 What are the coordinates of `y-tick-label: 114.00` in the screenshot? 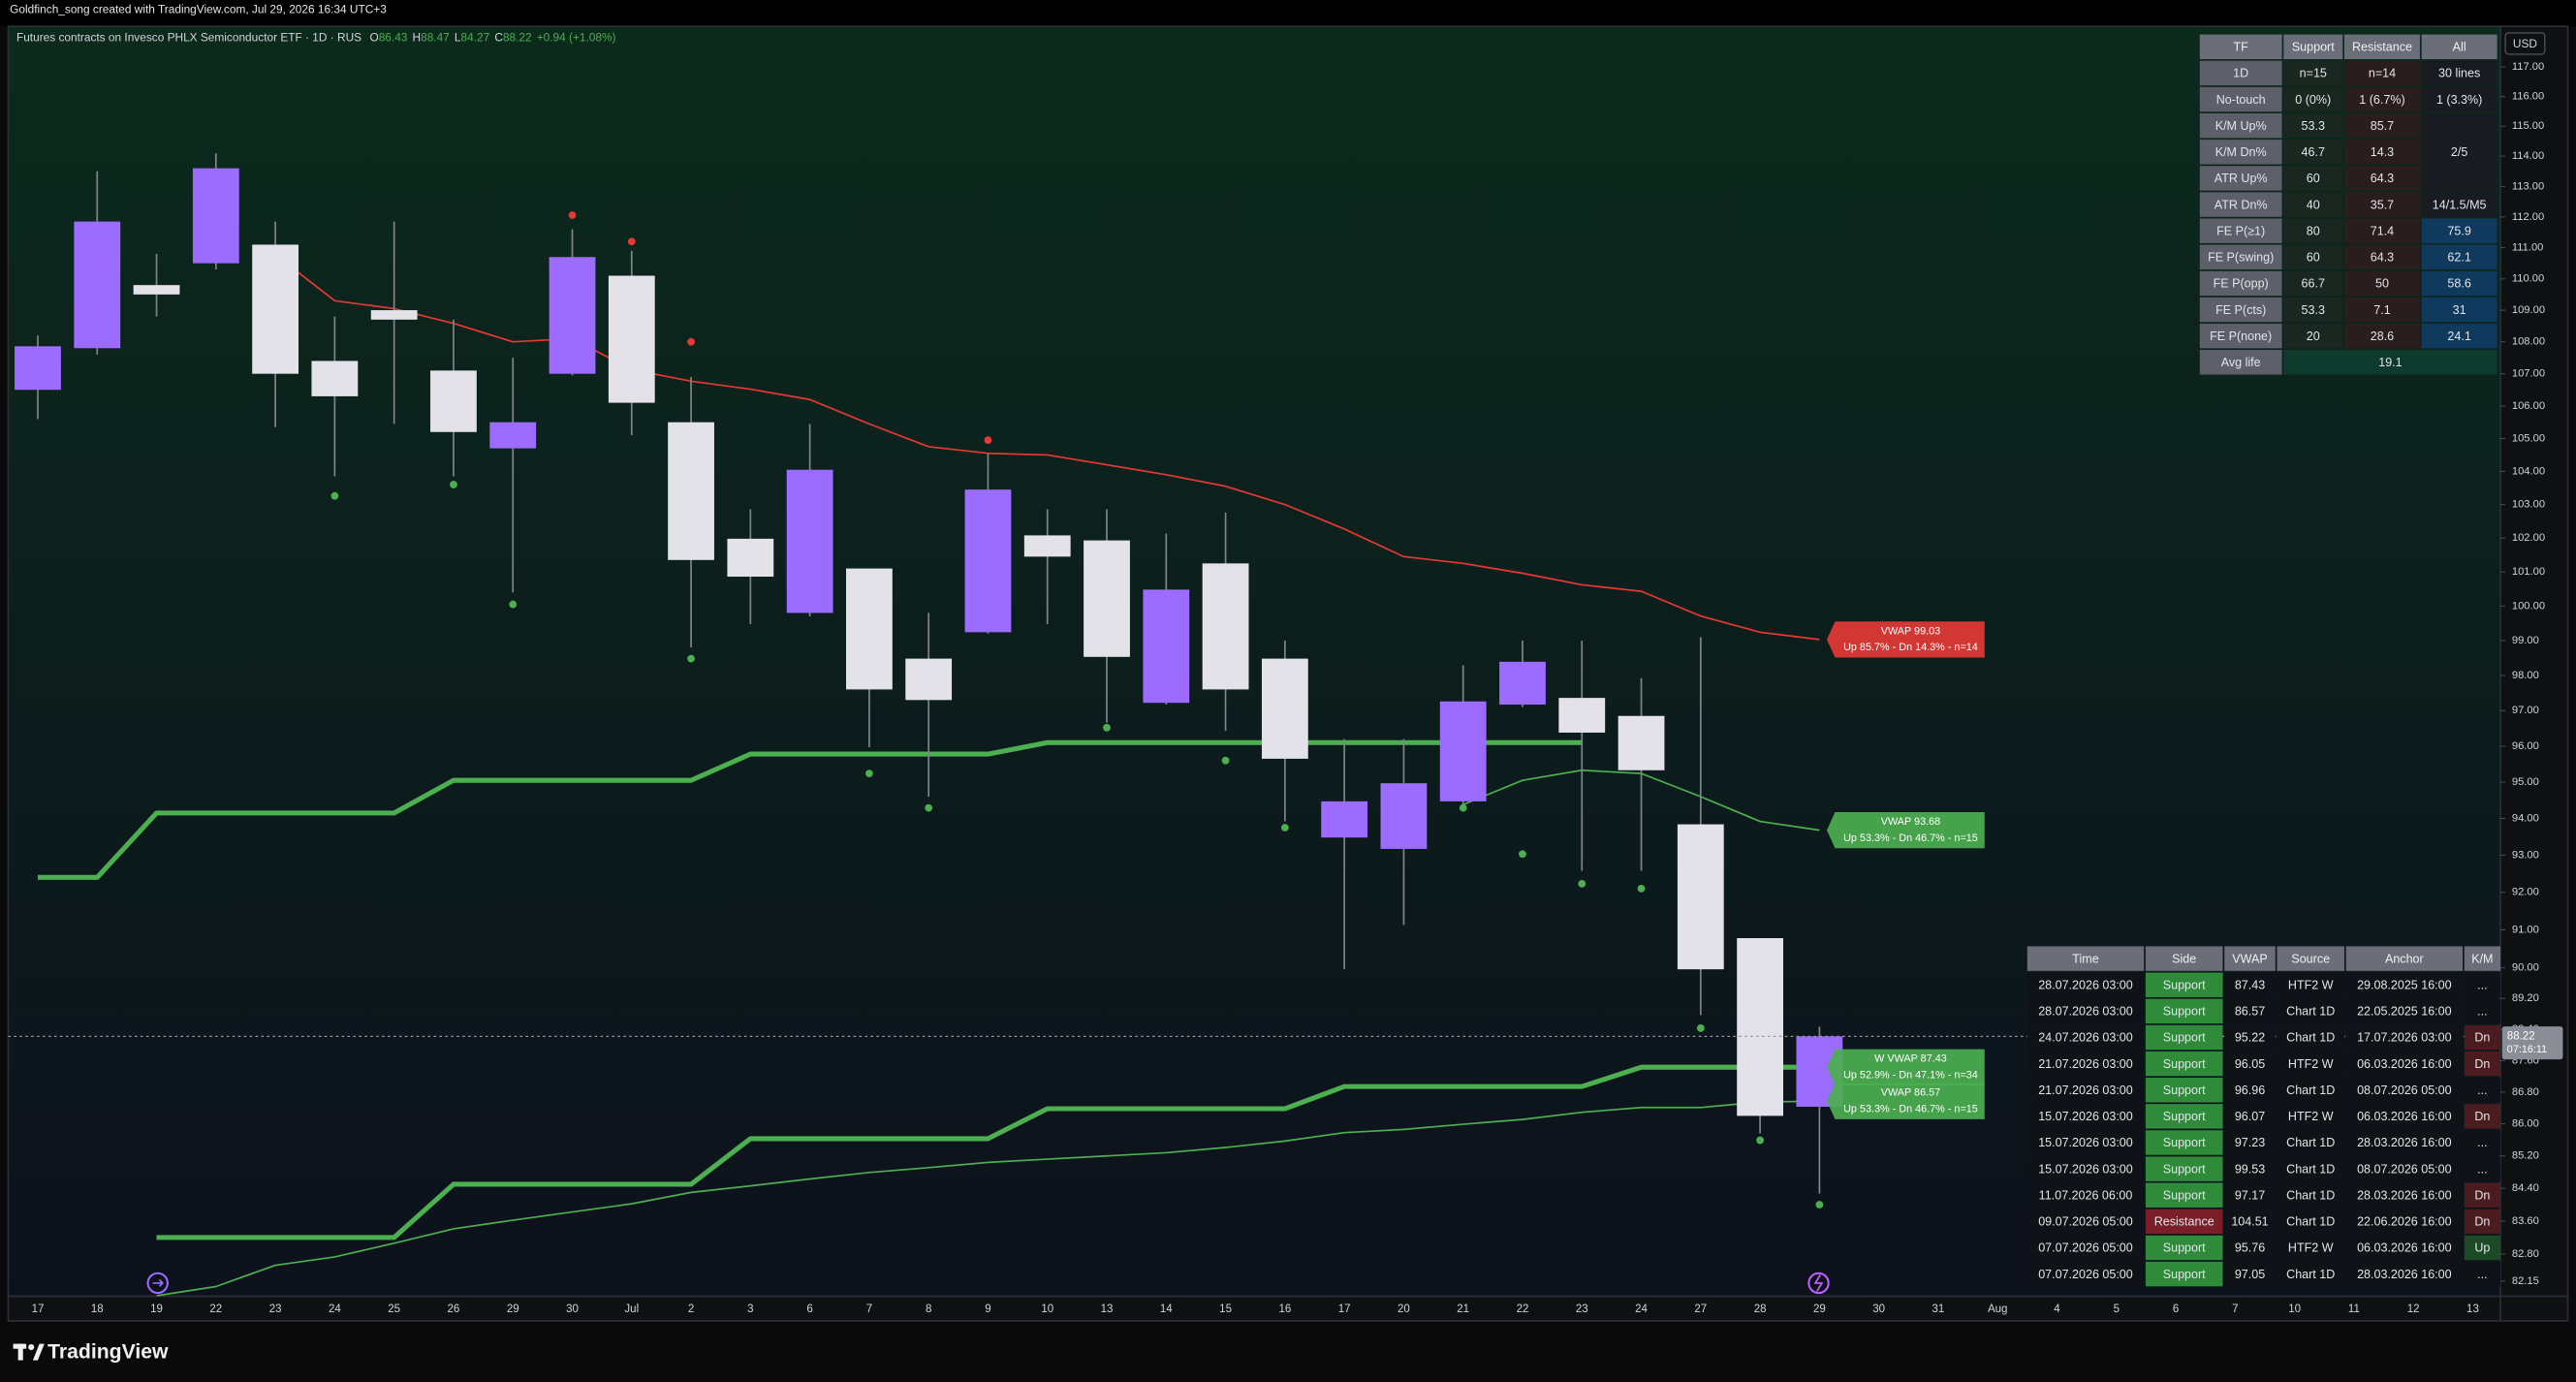 It's located at (2528, 156).